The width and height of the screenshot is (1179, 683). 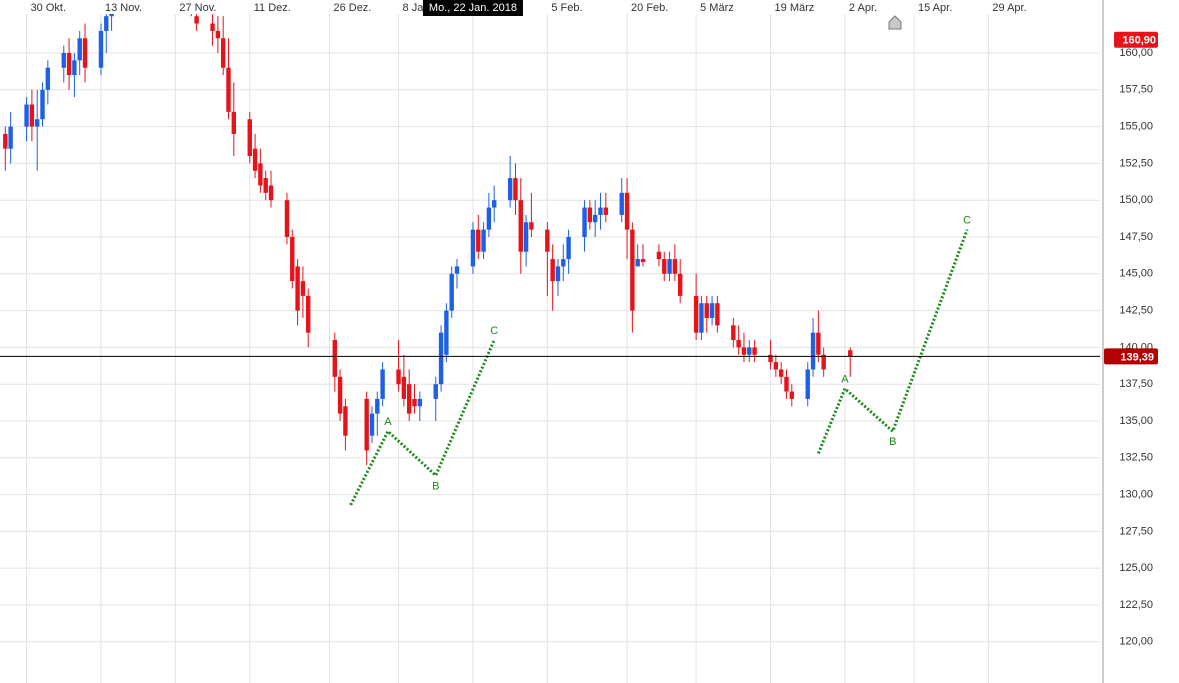 I want to click on y-tick-label: 160,00, so click(x=1136, y=53).